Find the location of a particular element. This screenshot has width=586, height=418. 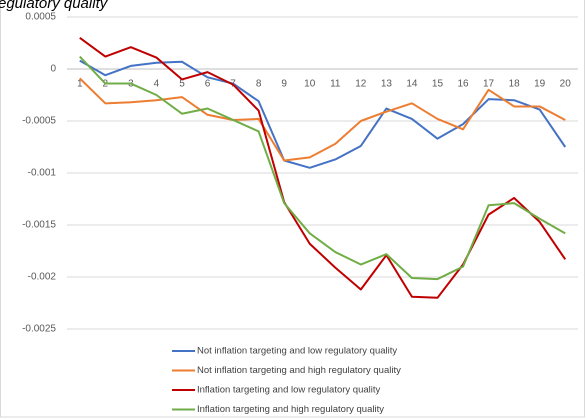

y-tick-label: -0.0005 is located at coordinates (39, 121).